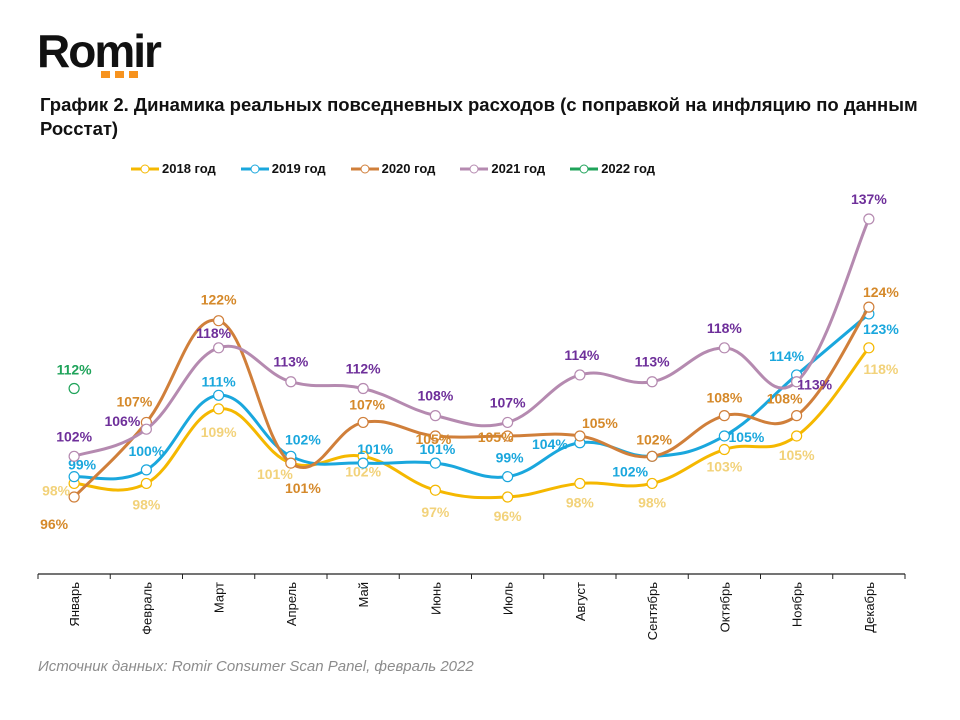 The height and width of the screenshot is (720, 960). I want to click on legend-item: 2020 год, so click(393, 168).